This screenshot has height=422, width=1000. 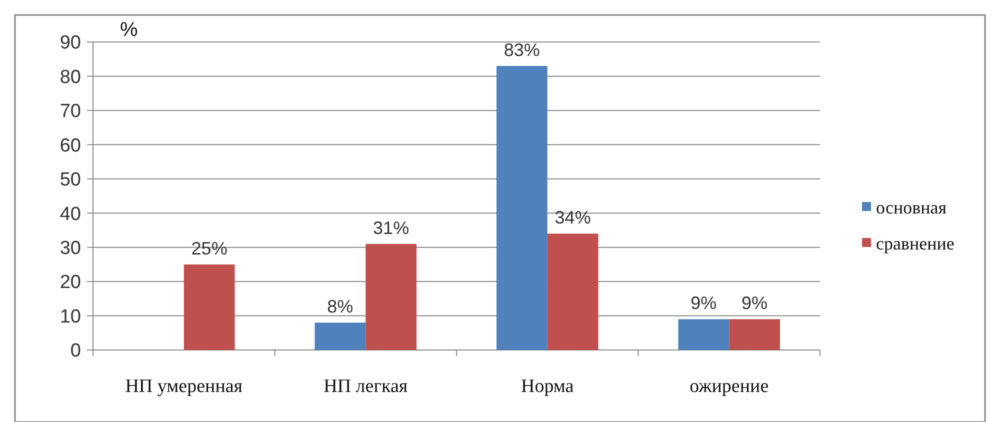 What do you see at coordinates (70, 180) in the screenshot?
I see `y-tick-label: 50` at bounding box center [70, 180].